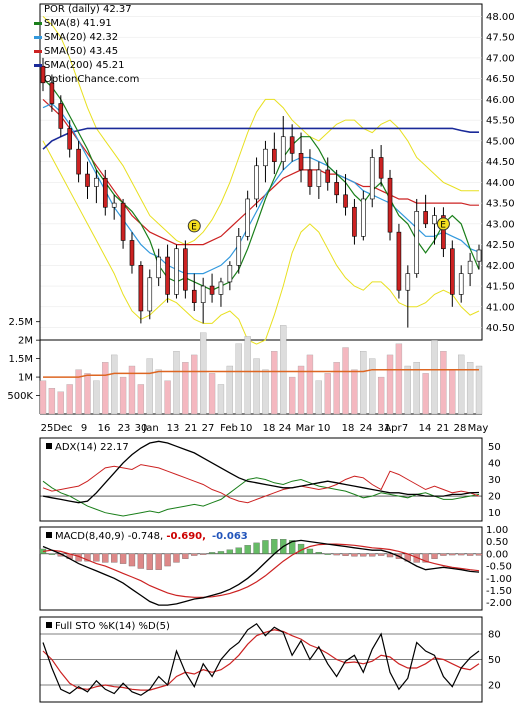 This screenshot has height=706, width=526. Describe the element at coordinates (141, 428) in the screenshot. I see `date-label: 30` at that location.